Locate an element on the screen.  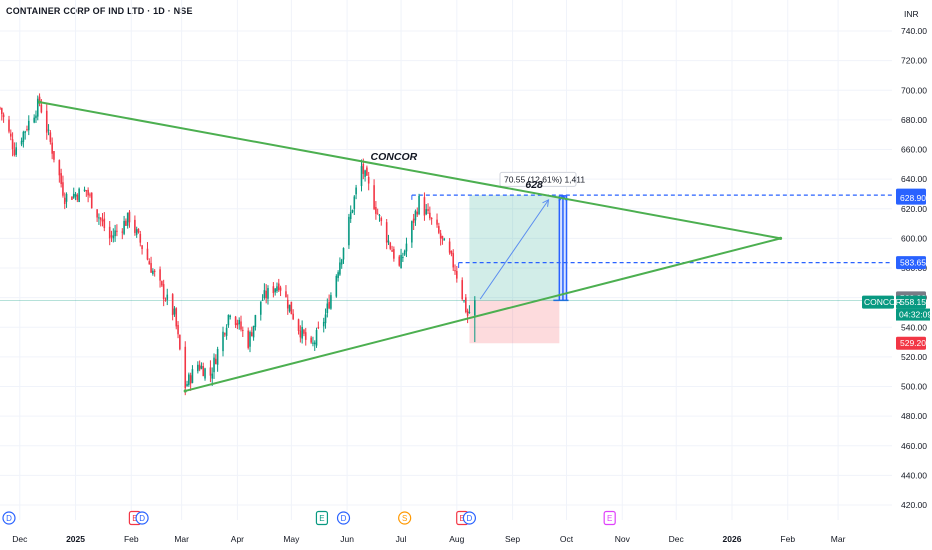
price-badge-label: 583.65 is located at coordinates (913, 263).